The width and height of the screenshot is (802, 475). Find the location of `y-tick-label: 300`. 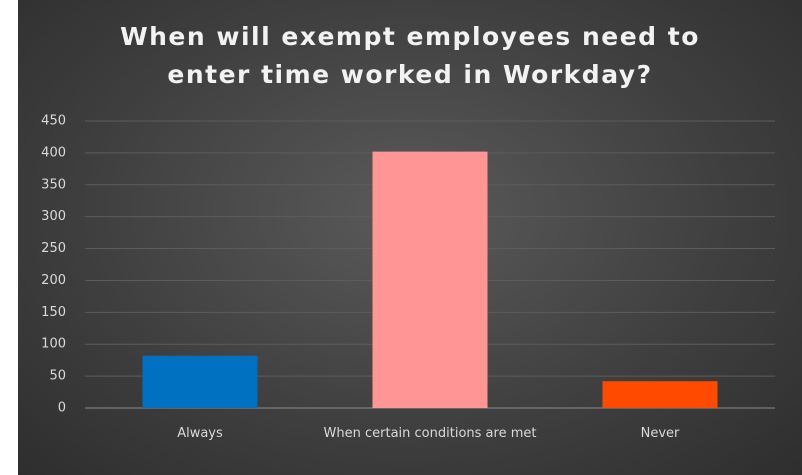

y-tick-label: 300 is located at coordinates (53, 216).